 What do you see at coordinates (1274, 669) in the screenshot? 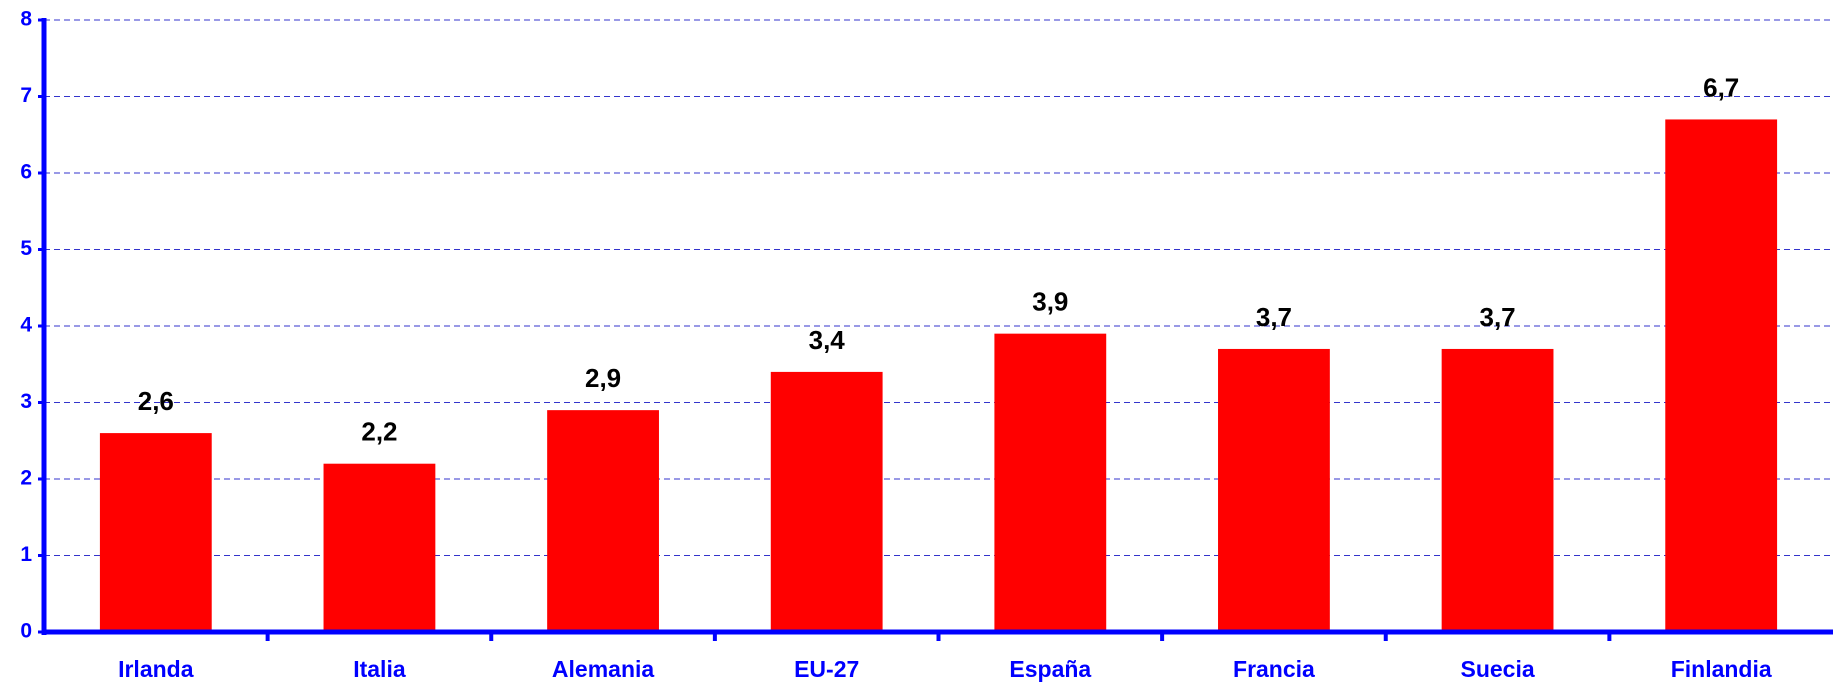
I see `x-tick-label: Francia` at bounding box center [1274, 669].